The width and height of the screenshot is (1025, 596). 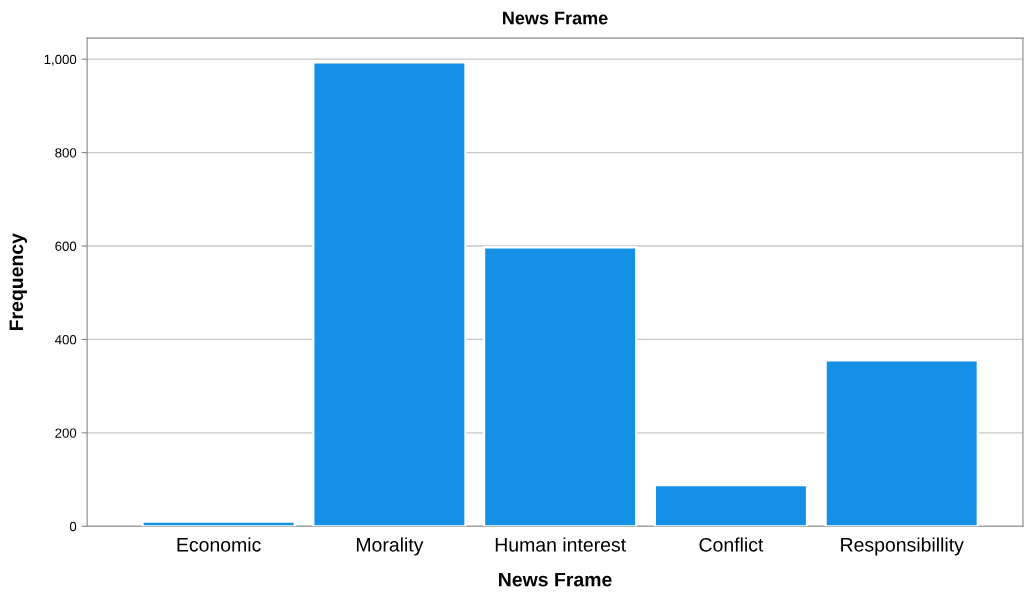 What do you see at coordinates (66, 153) in the screenshot?
I see `y-tick-label: 800` at bounding box center [66, 153].